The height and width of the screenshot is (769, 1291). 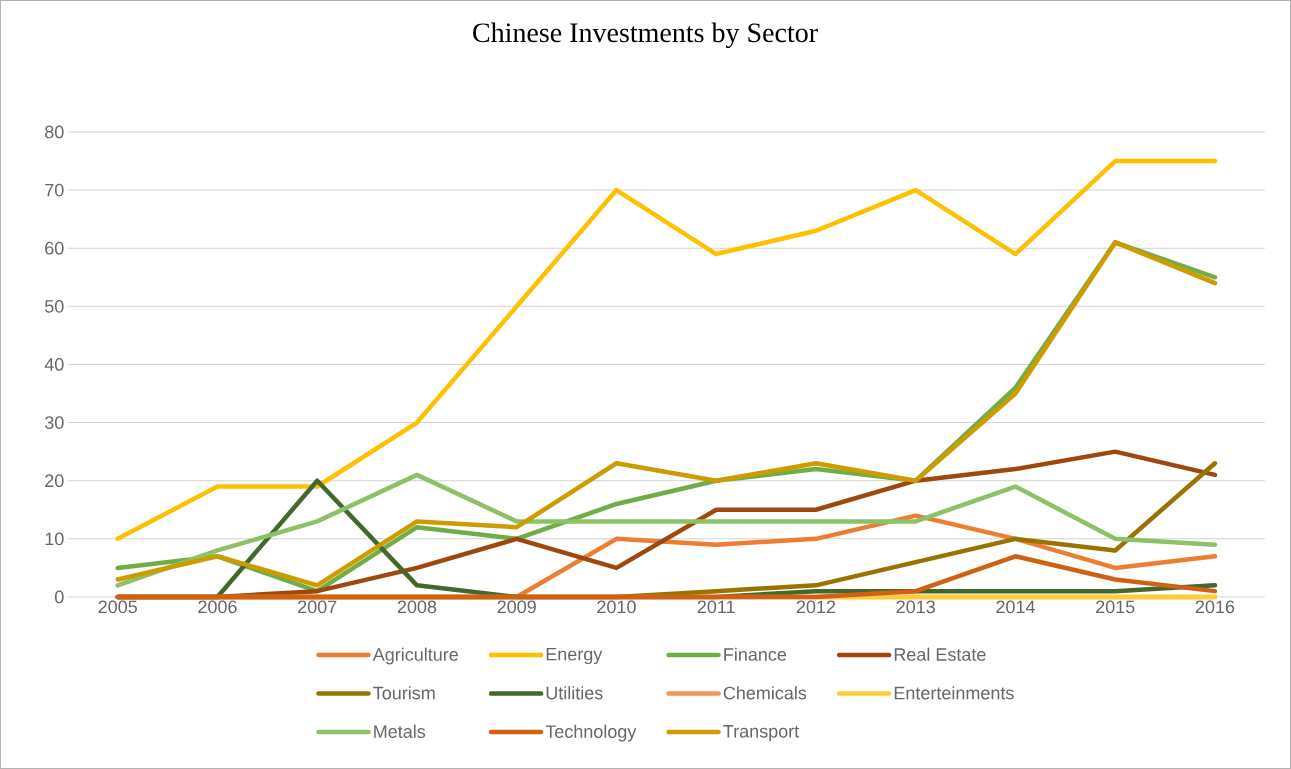 I want to click on legend-label: Enterteinments, so click(x=954, y=693).